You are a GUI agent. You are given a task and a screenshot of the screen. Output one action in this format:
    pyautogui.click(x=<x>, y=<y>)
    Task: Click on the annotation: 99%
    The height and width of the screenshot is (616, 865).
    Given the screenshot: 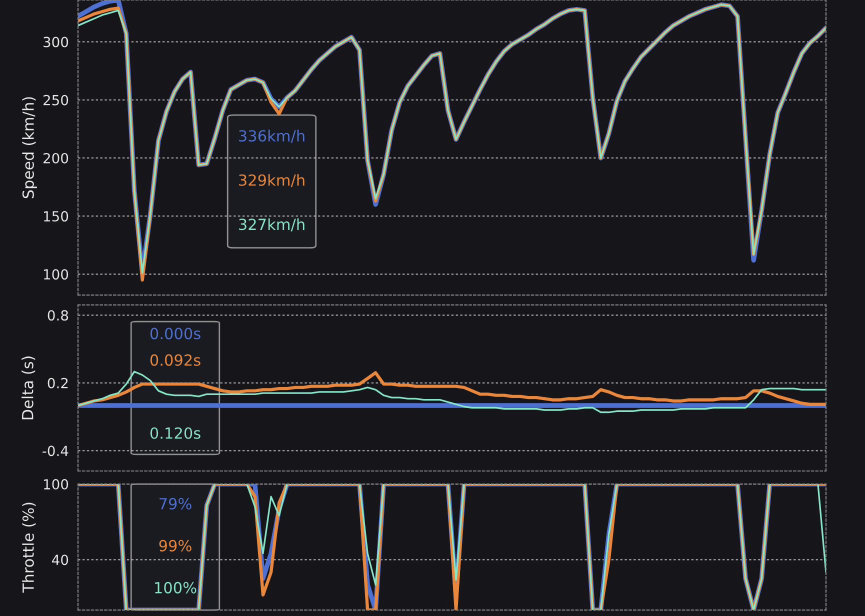 What is the action you would take?
    pyautogui.click(x=175, y=546)
    